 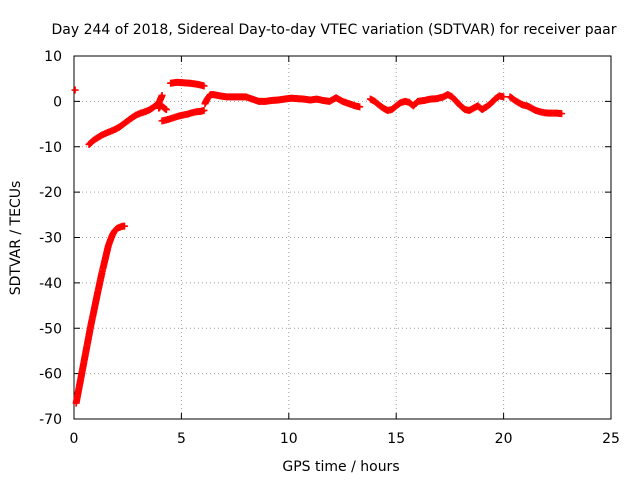 What do you see at coordinates (50, 239) in the screenshot?
I see `y-tick-label: -30` at bounding box center [50, 239].